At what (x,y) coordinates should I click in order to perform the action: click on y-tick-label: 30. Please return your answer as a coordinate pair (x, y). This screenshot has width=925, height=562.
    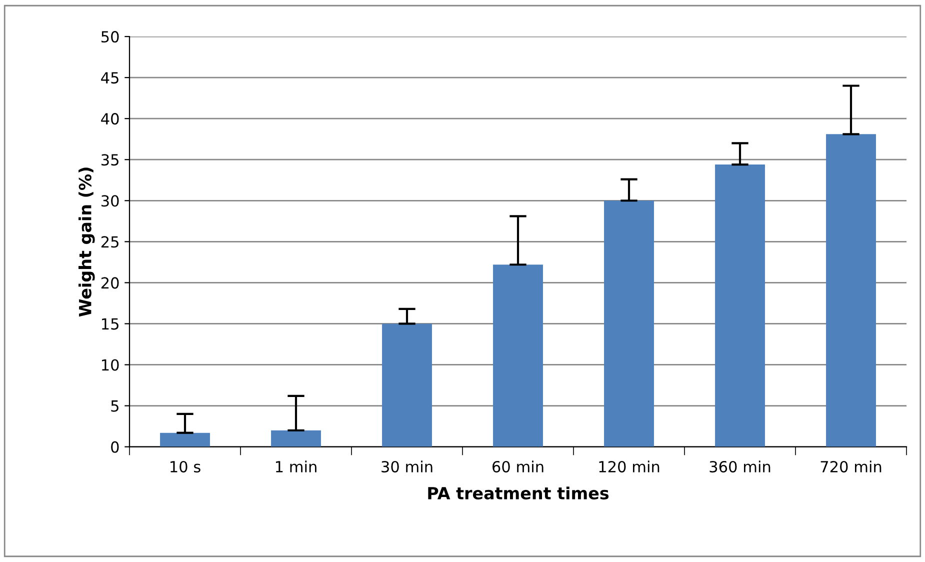
    Looking at the image, I should click on (110, 201).